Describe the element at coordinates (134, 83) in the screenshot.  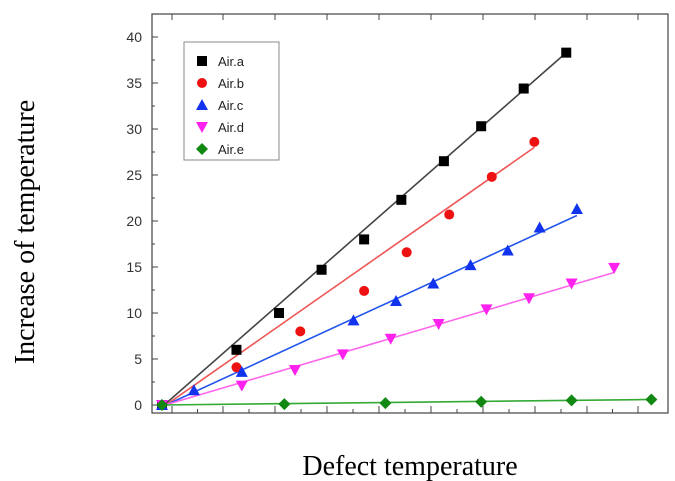
I see `y-tick-label: 35` at that location.